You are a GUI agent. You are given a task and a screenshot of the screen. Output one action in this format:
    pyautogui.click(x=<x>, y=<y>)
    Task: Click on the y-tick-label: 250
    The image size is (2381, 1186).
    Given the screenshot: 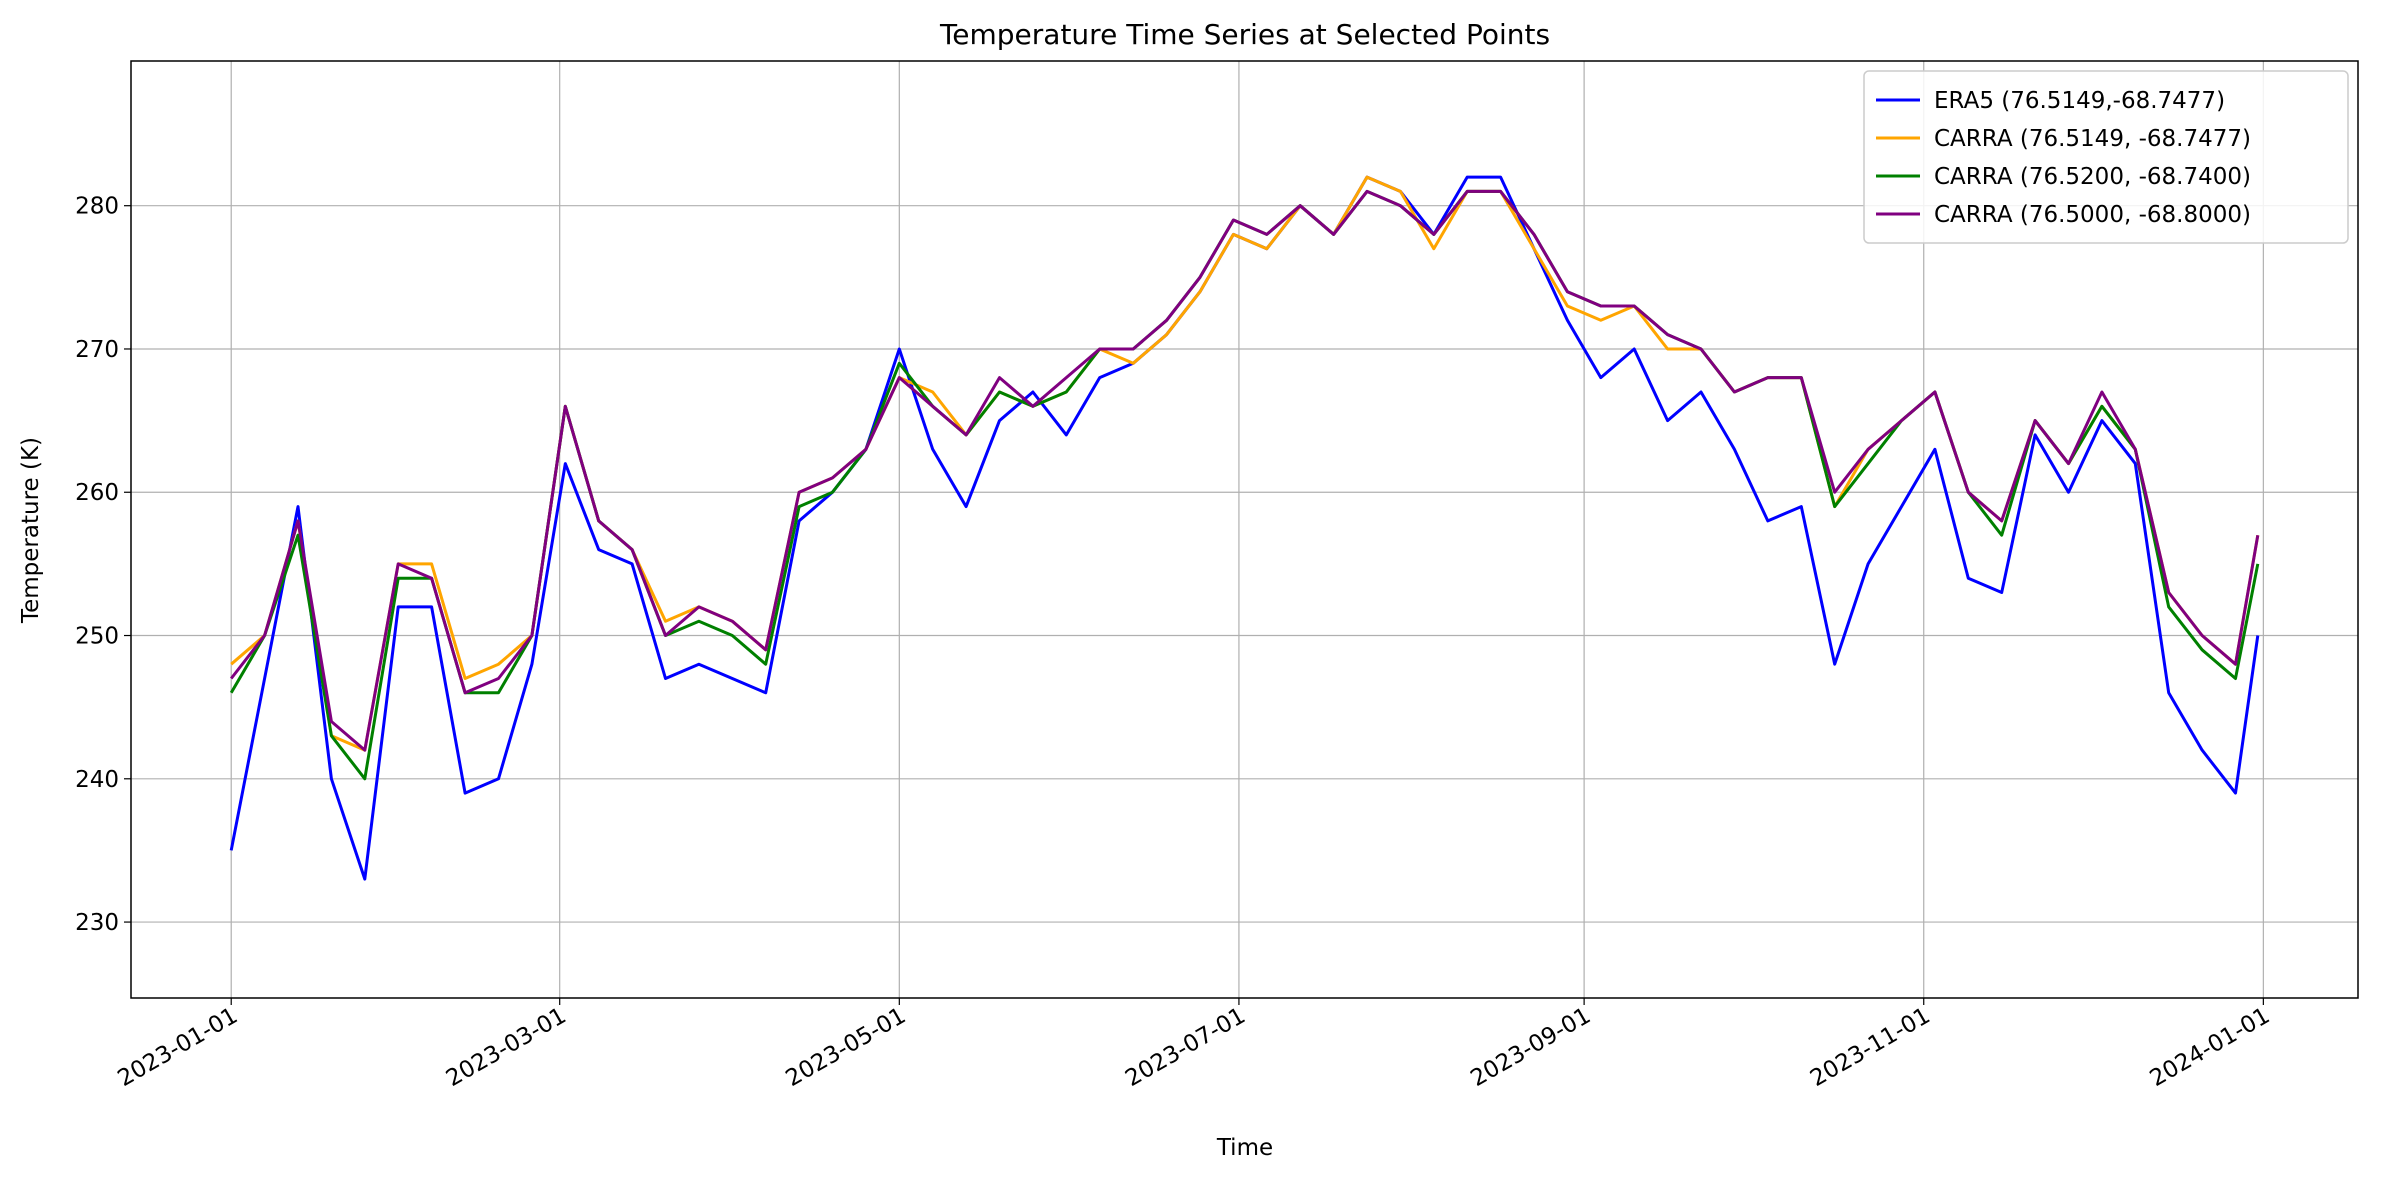 What is the action you would take?
    pyautogui.click(x=97, y=637)
    